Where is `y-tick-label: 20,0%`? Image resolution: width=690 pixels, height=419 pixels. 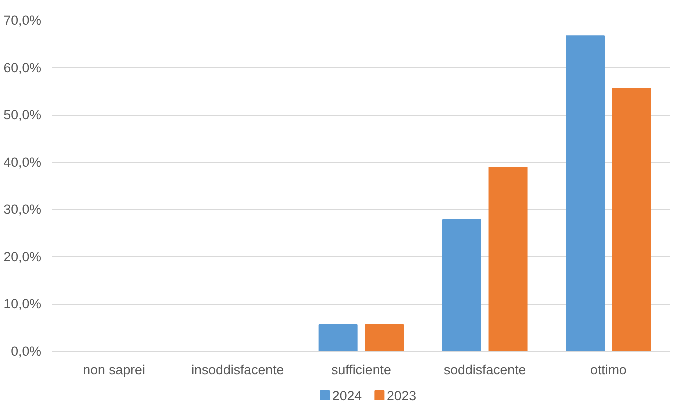
y-tick-label: 20,0% is located at coordinates (23, 256).